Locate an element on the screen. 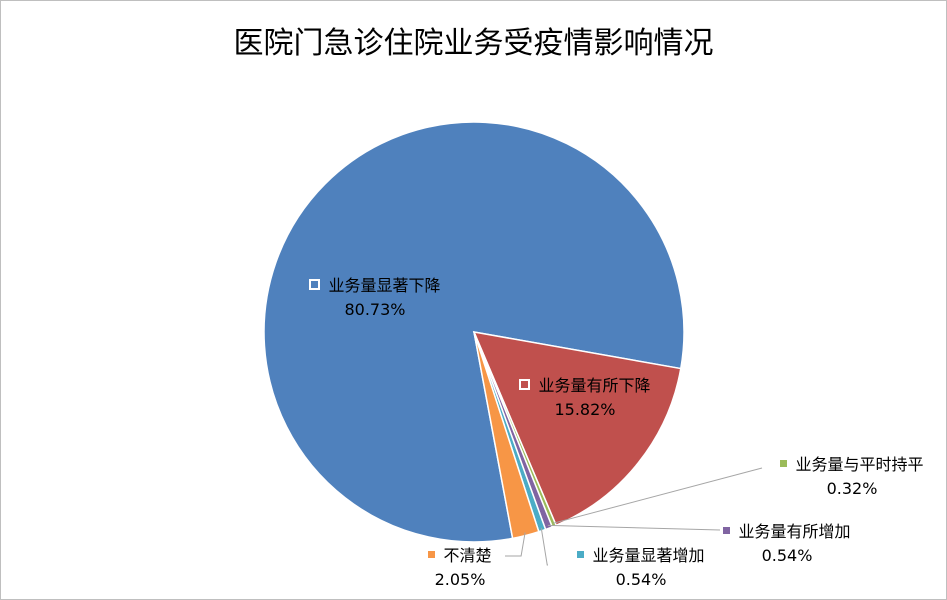 This screenshot has height=600, width=947. label-name-line: 业务量显著增加 is located at coordinates (641, 556).